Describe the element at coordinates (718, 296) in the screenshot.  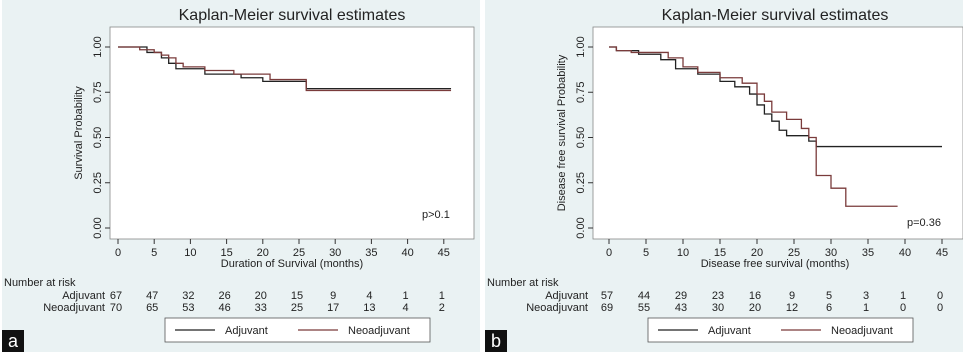
I see `risk-count: 23` at that location.